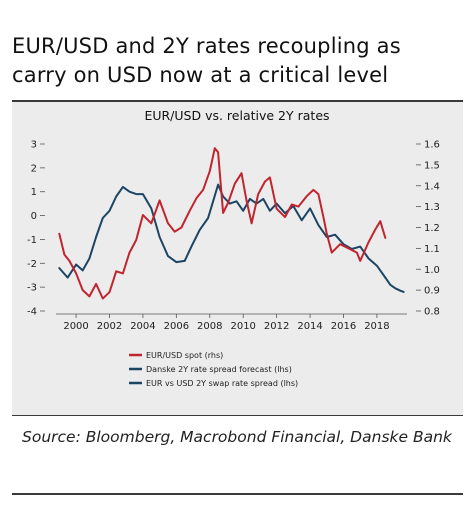  I want to click on x-tick-label: 2008, so click(209, 326).